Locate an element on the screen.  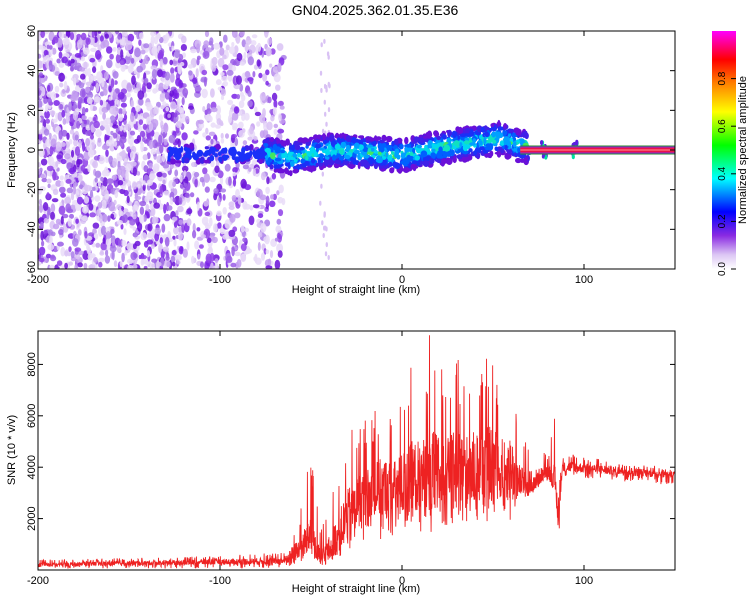
snr-y-label: SNR (10 * v/v) is located at coordinates (12, 450).